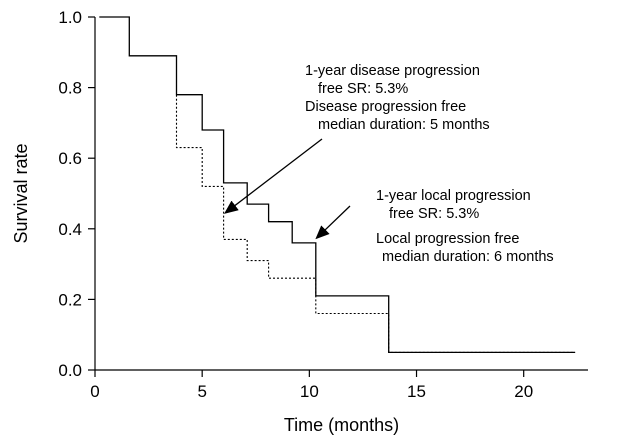  I want to click on annotation-2-line-4: median duration: 6 months, so click(468, 257).